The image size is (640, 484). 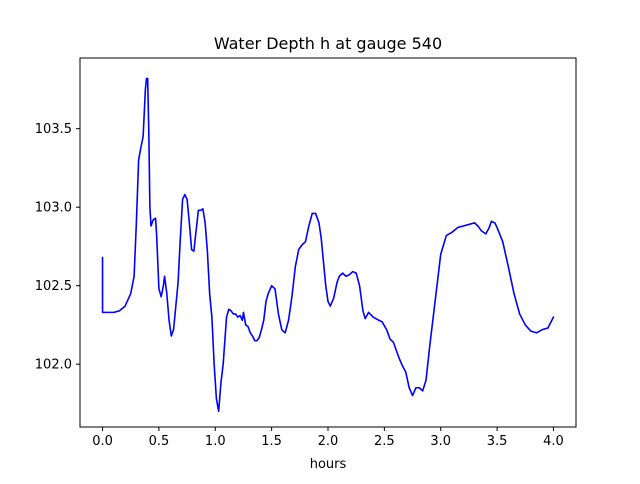 What do you see at coordinates (215, 441) in the screenshot?
I see `x-tick-label: 1.0` at bounding box center [215, 441].